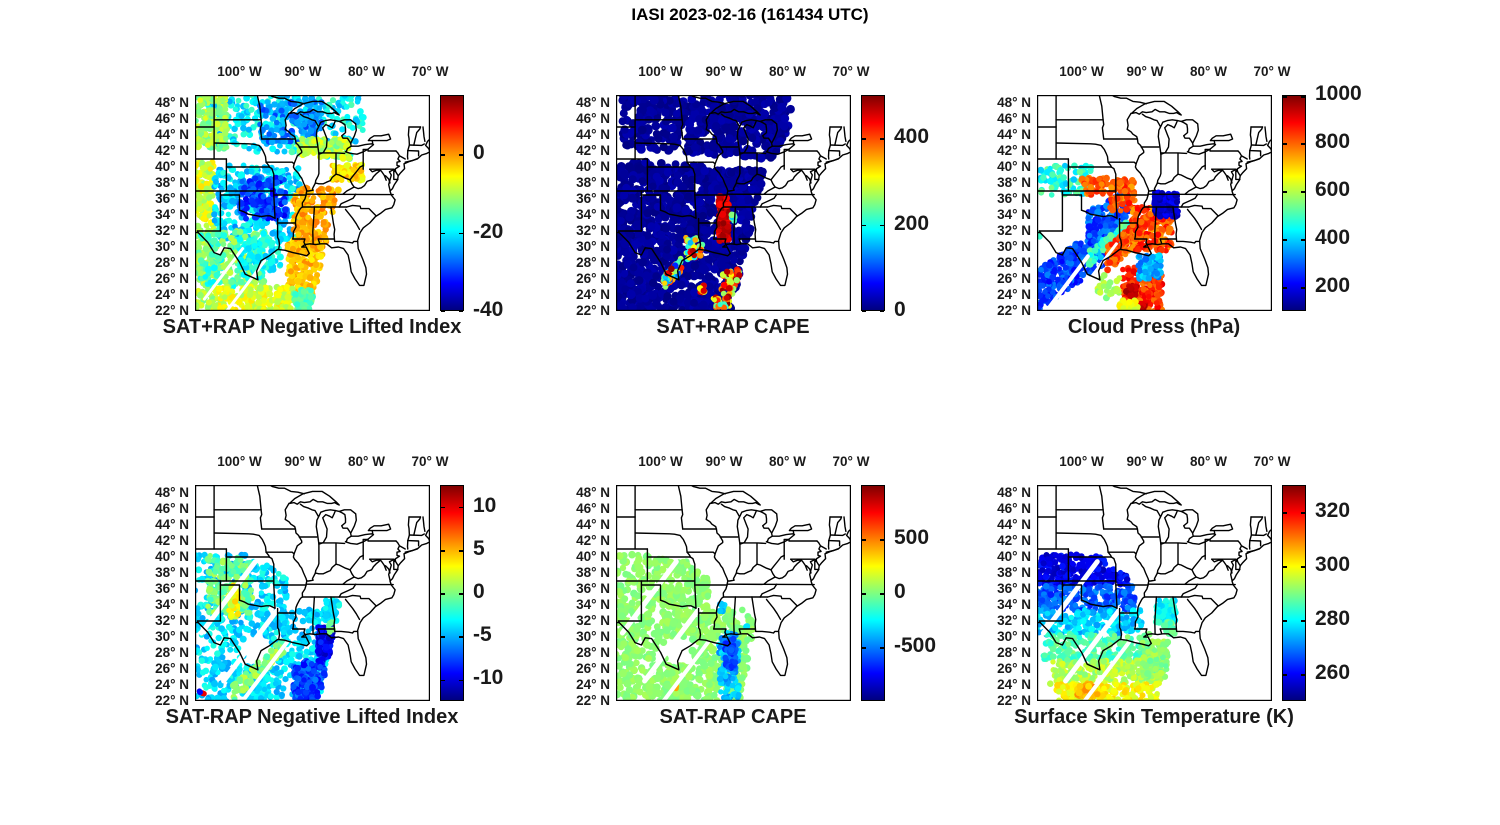  What do you see at coordinates (1014, 572) in the screenshot?
I see `lat-tick-label: 38° N` at bounding box center [1014, 572].